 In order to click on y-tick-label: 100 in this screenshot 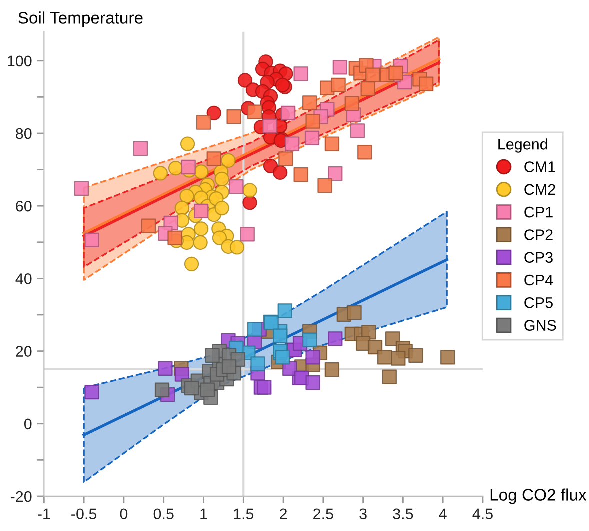, I will do `click(20, 61)`.